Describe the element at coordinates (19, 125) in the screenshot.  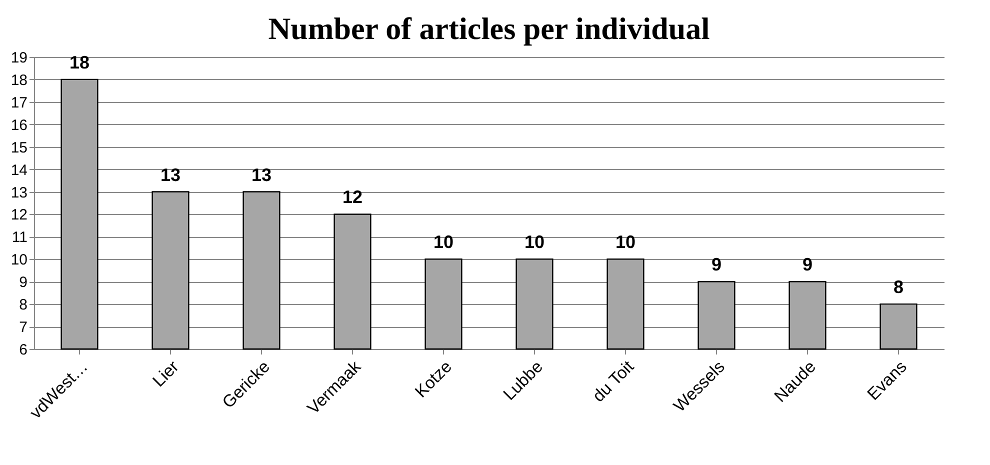
I see `y-tick-label: 16` at that location.